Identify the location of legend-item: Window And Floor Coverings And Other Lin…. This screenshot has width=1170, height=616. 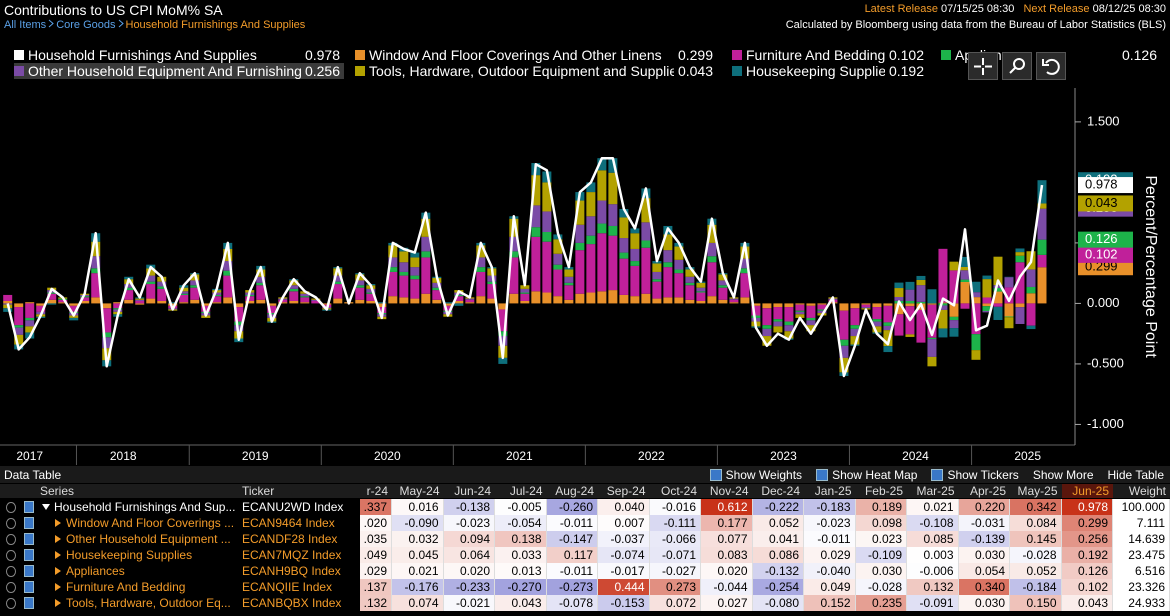
(536, 55).